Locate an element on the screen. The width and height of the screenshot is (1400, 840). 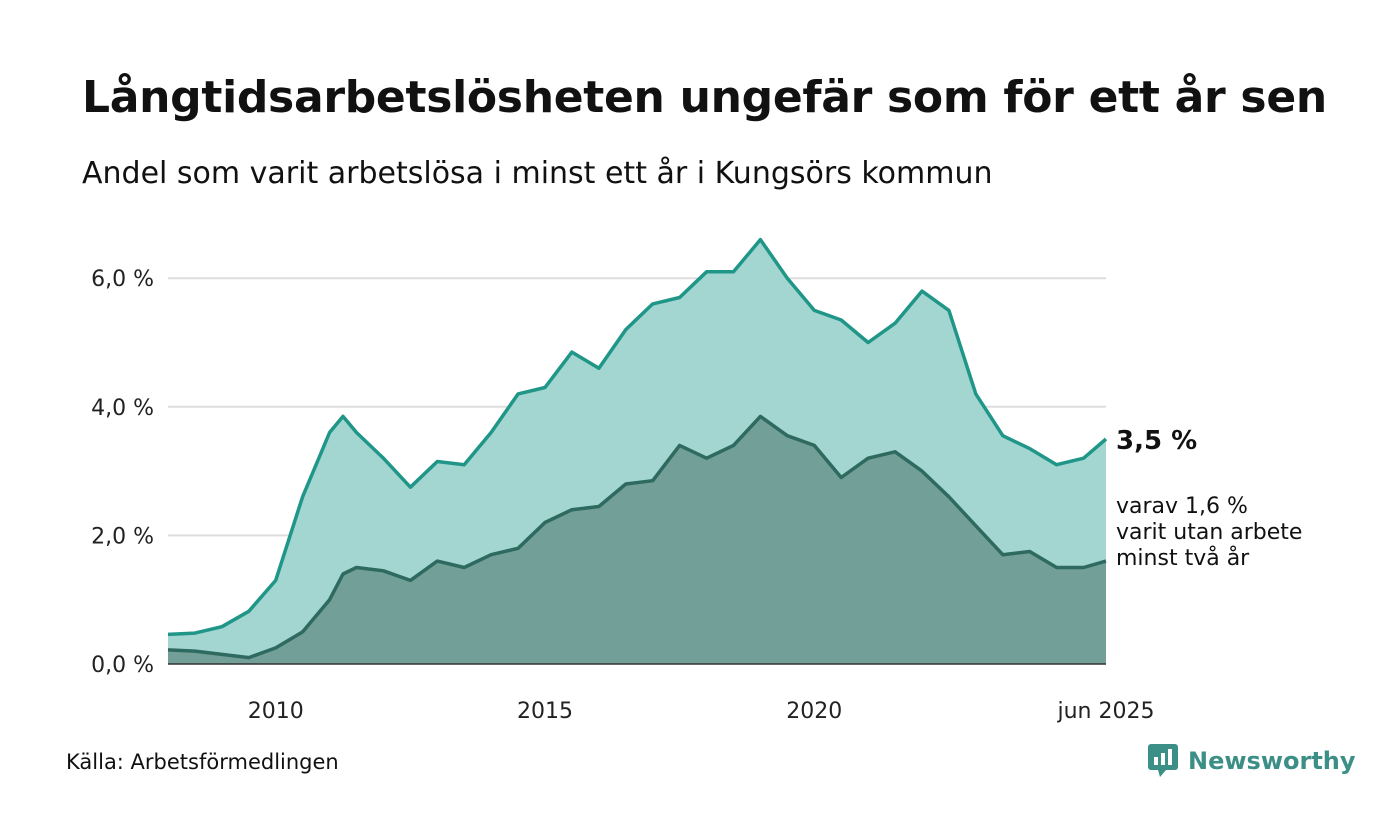
end-label-line: varit utan arbete is located at coordinates (1209, 532).